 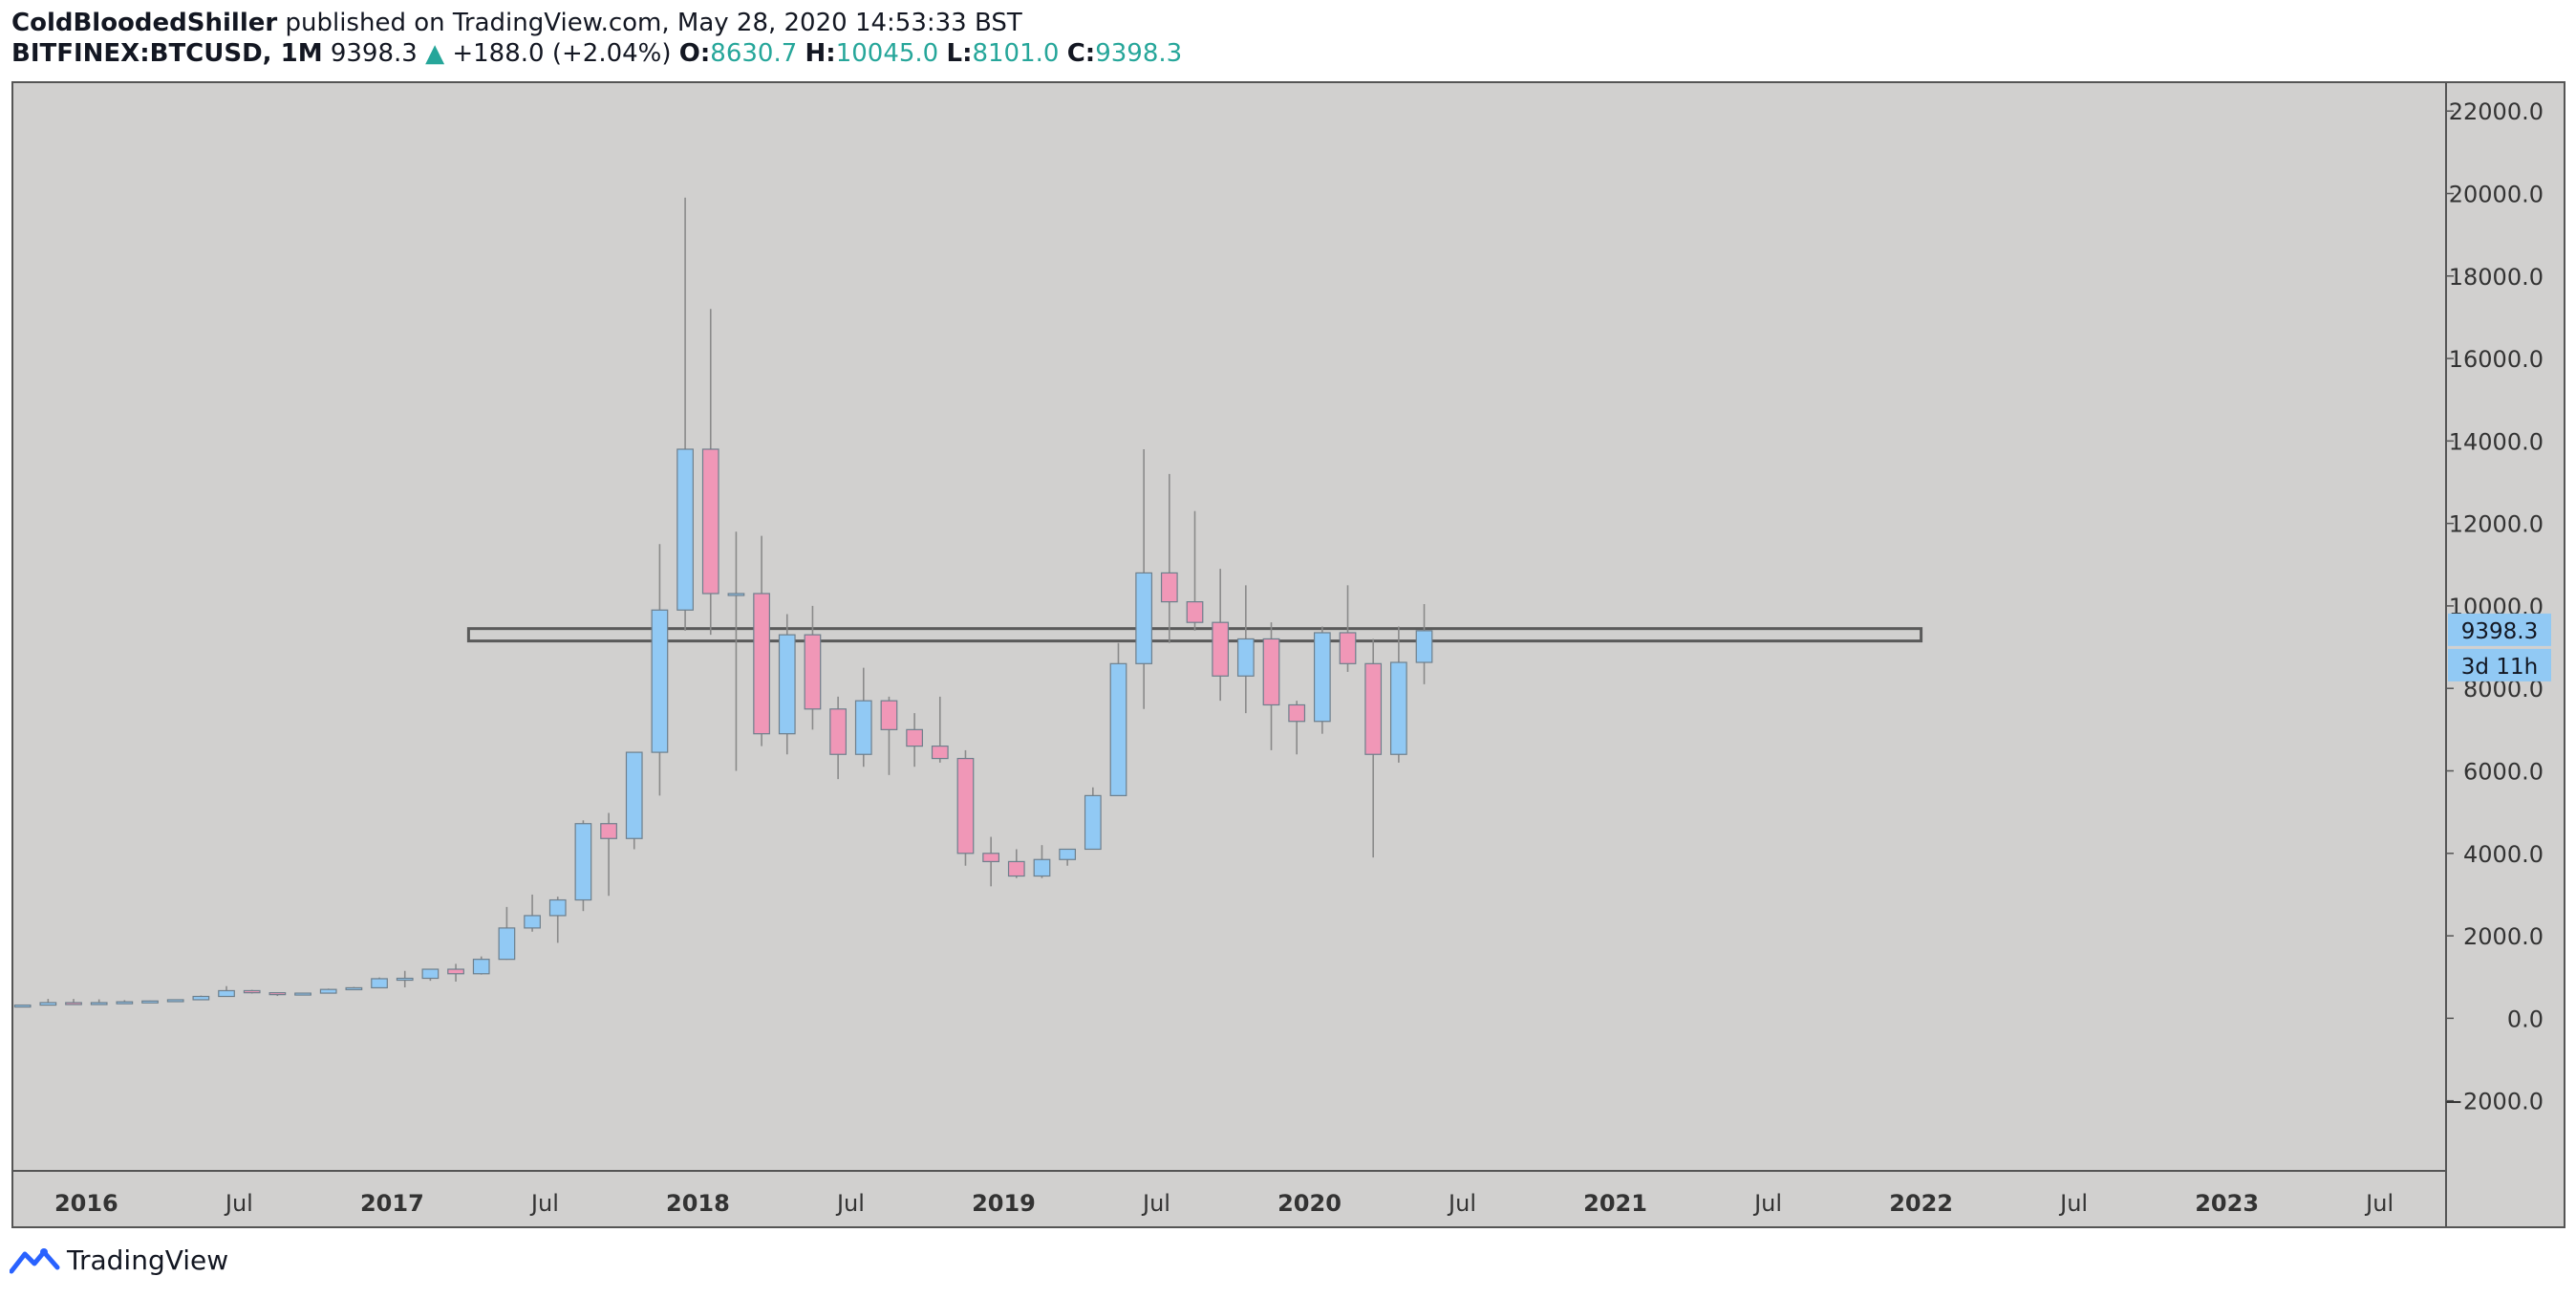 What do you see at coordinates (1229, 1199) in the screenshot?
I see `time-axis-area` at bounding box center [1229, 1199].